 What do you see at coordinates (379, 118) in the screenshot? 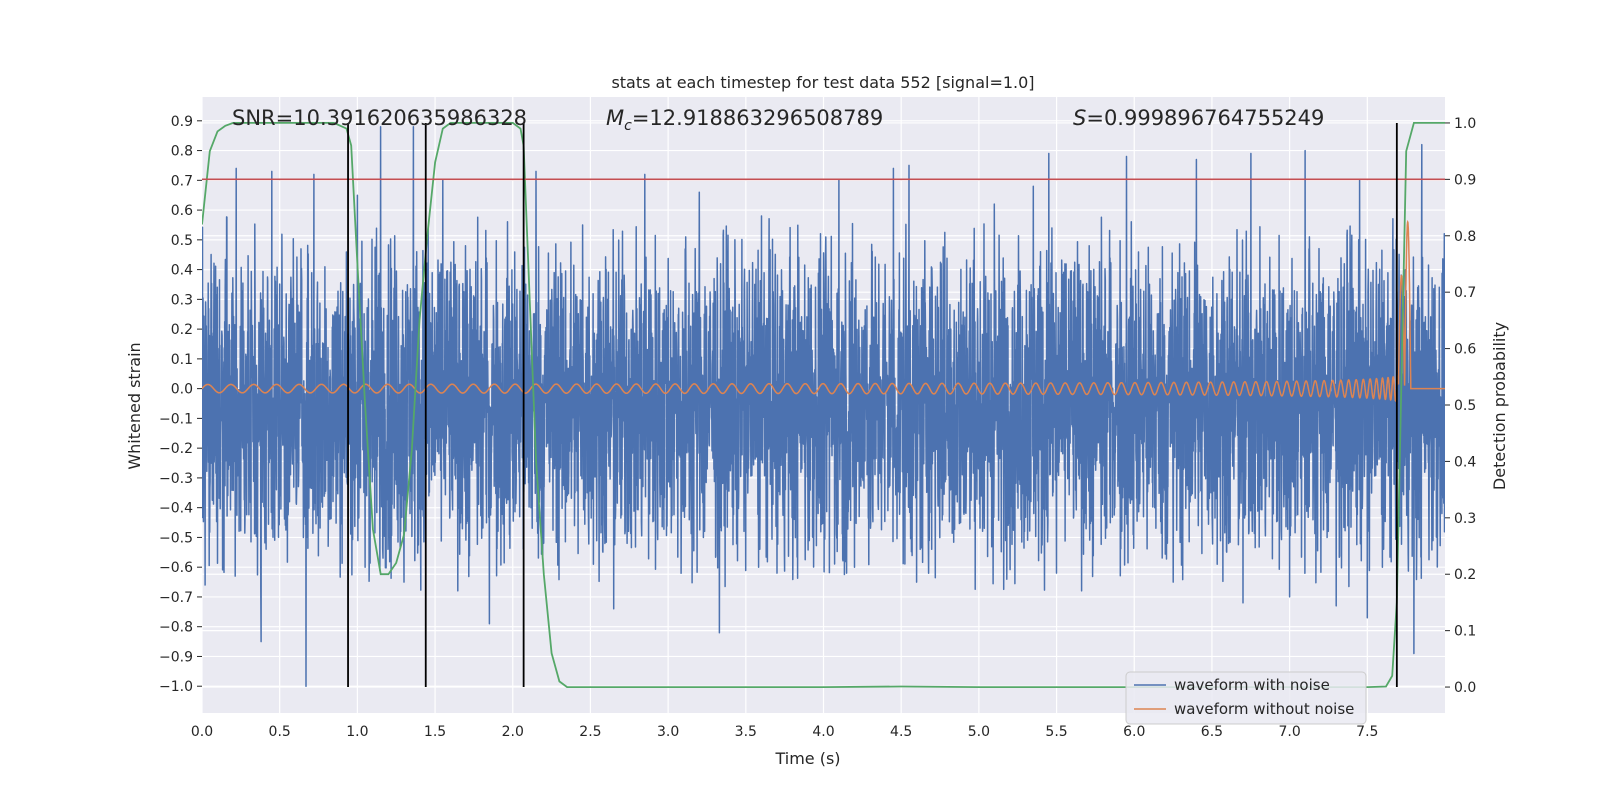
I see `snr-annotation: SNR=10.391620635986328` at bounding box center [379, 118].